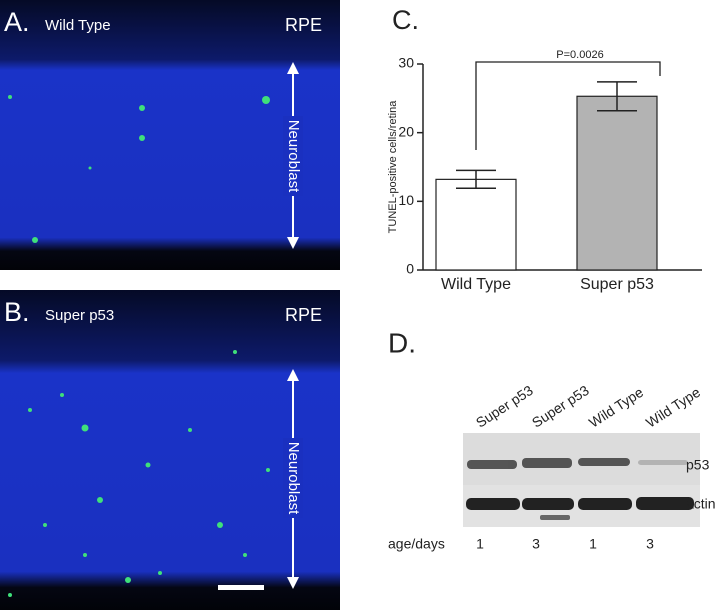  What do you see at coordinates (416, 544) in the screenshot?
I see `age-label: age/days` at bounding box center [416, 544].